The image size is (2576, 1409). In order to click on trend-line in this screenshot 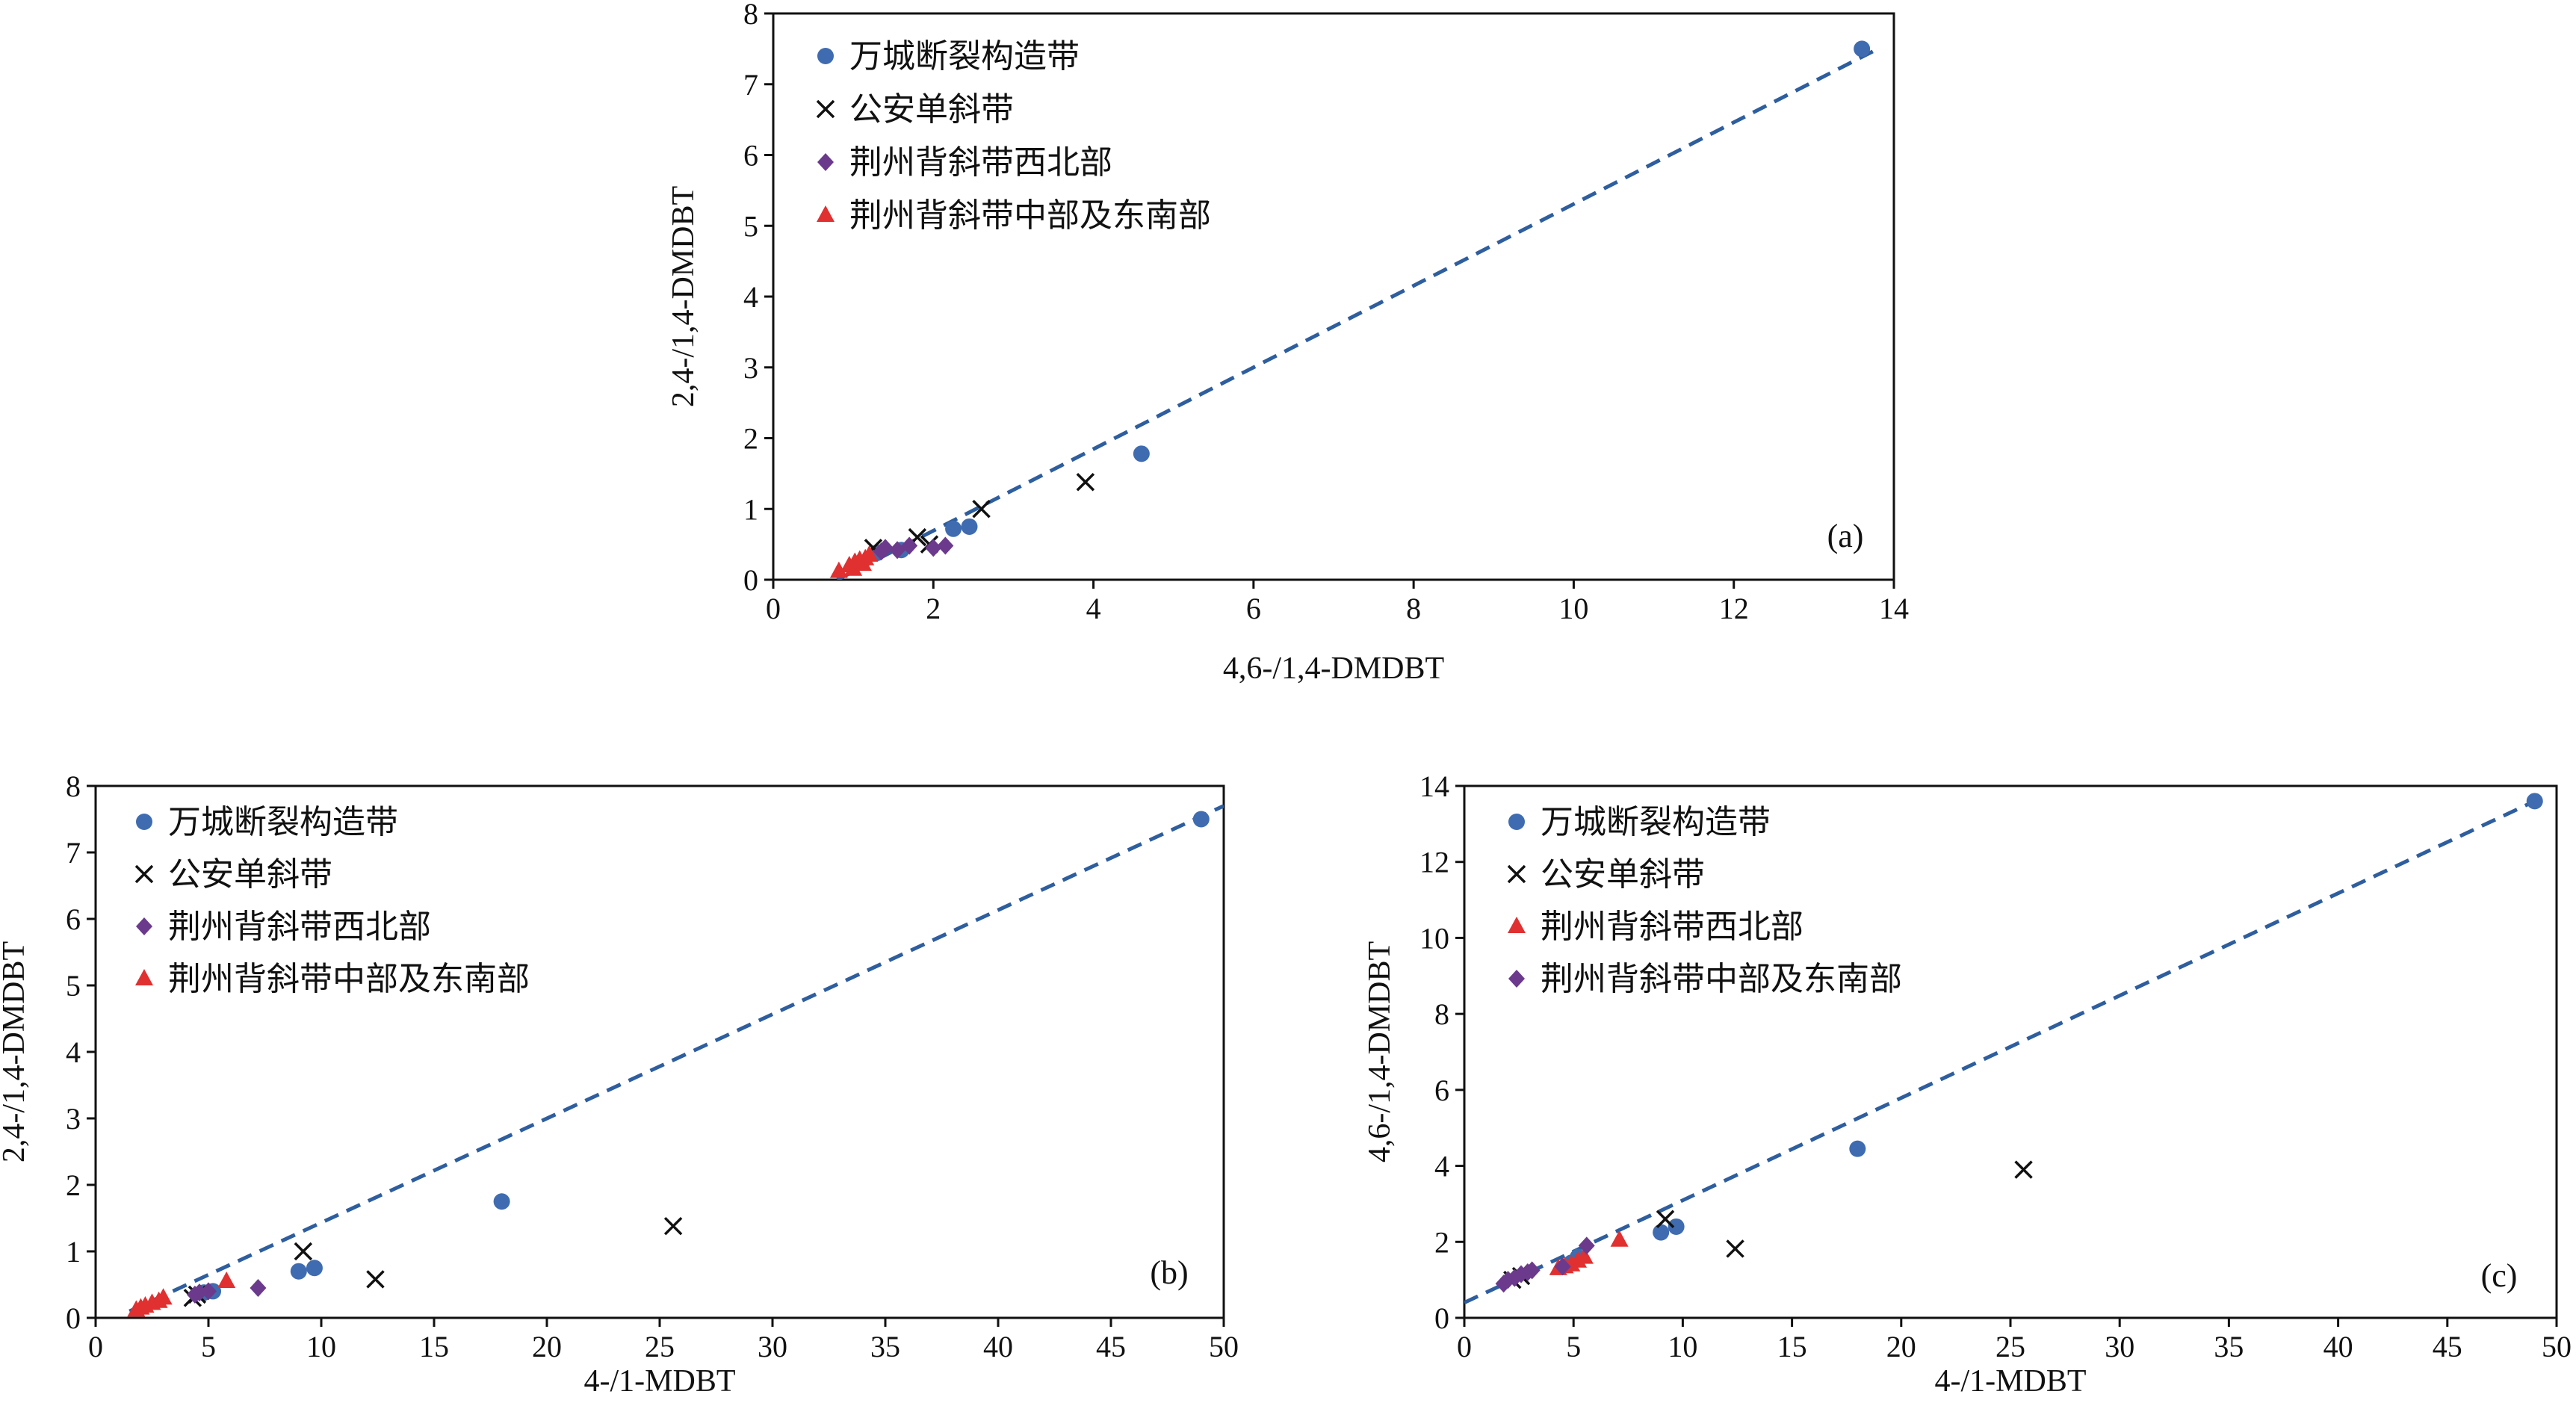, I will do `click(2000, 1051)`.